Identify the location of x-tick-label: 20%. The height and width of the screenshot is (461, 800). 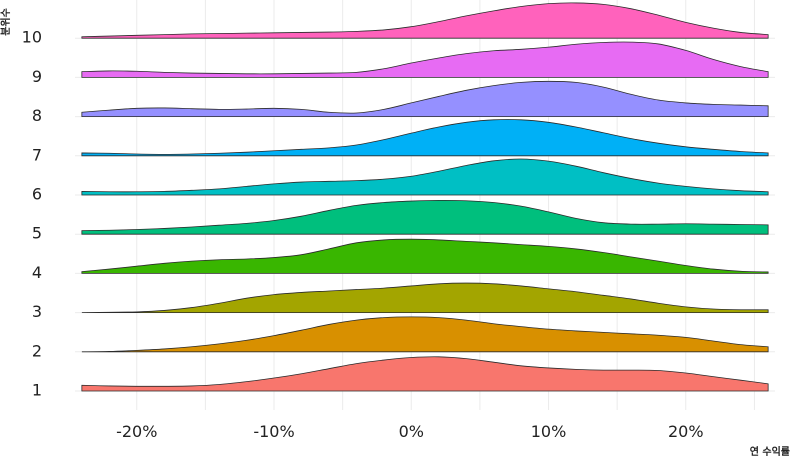
(686, 431).